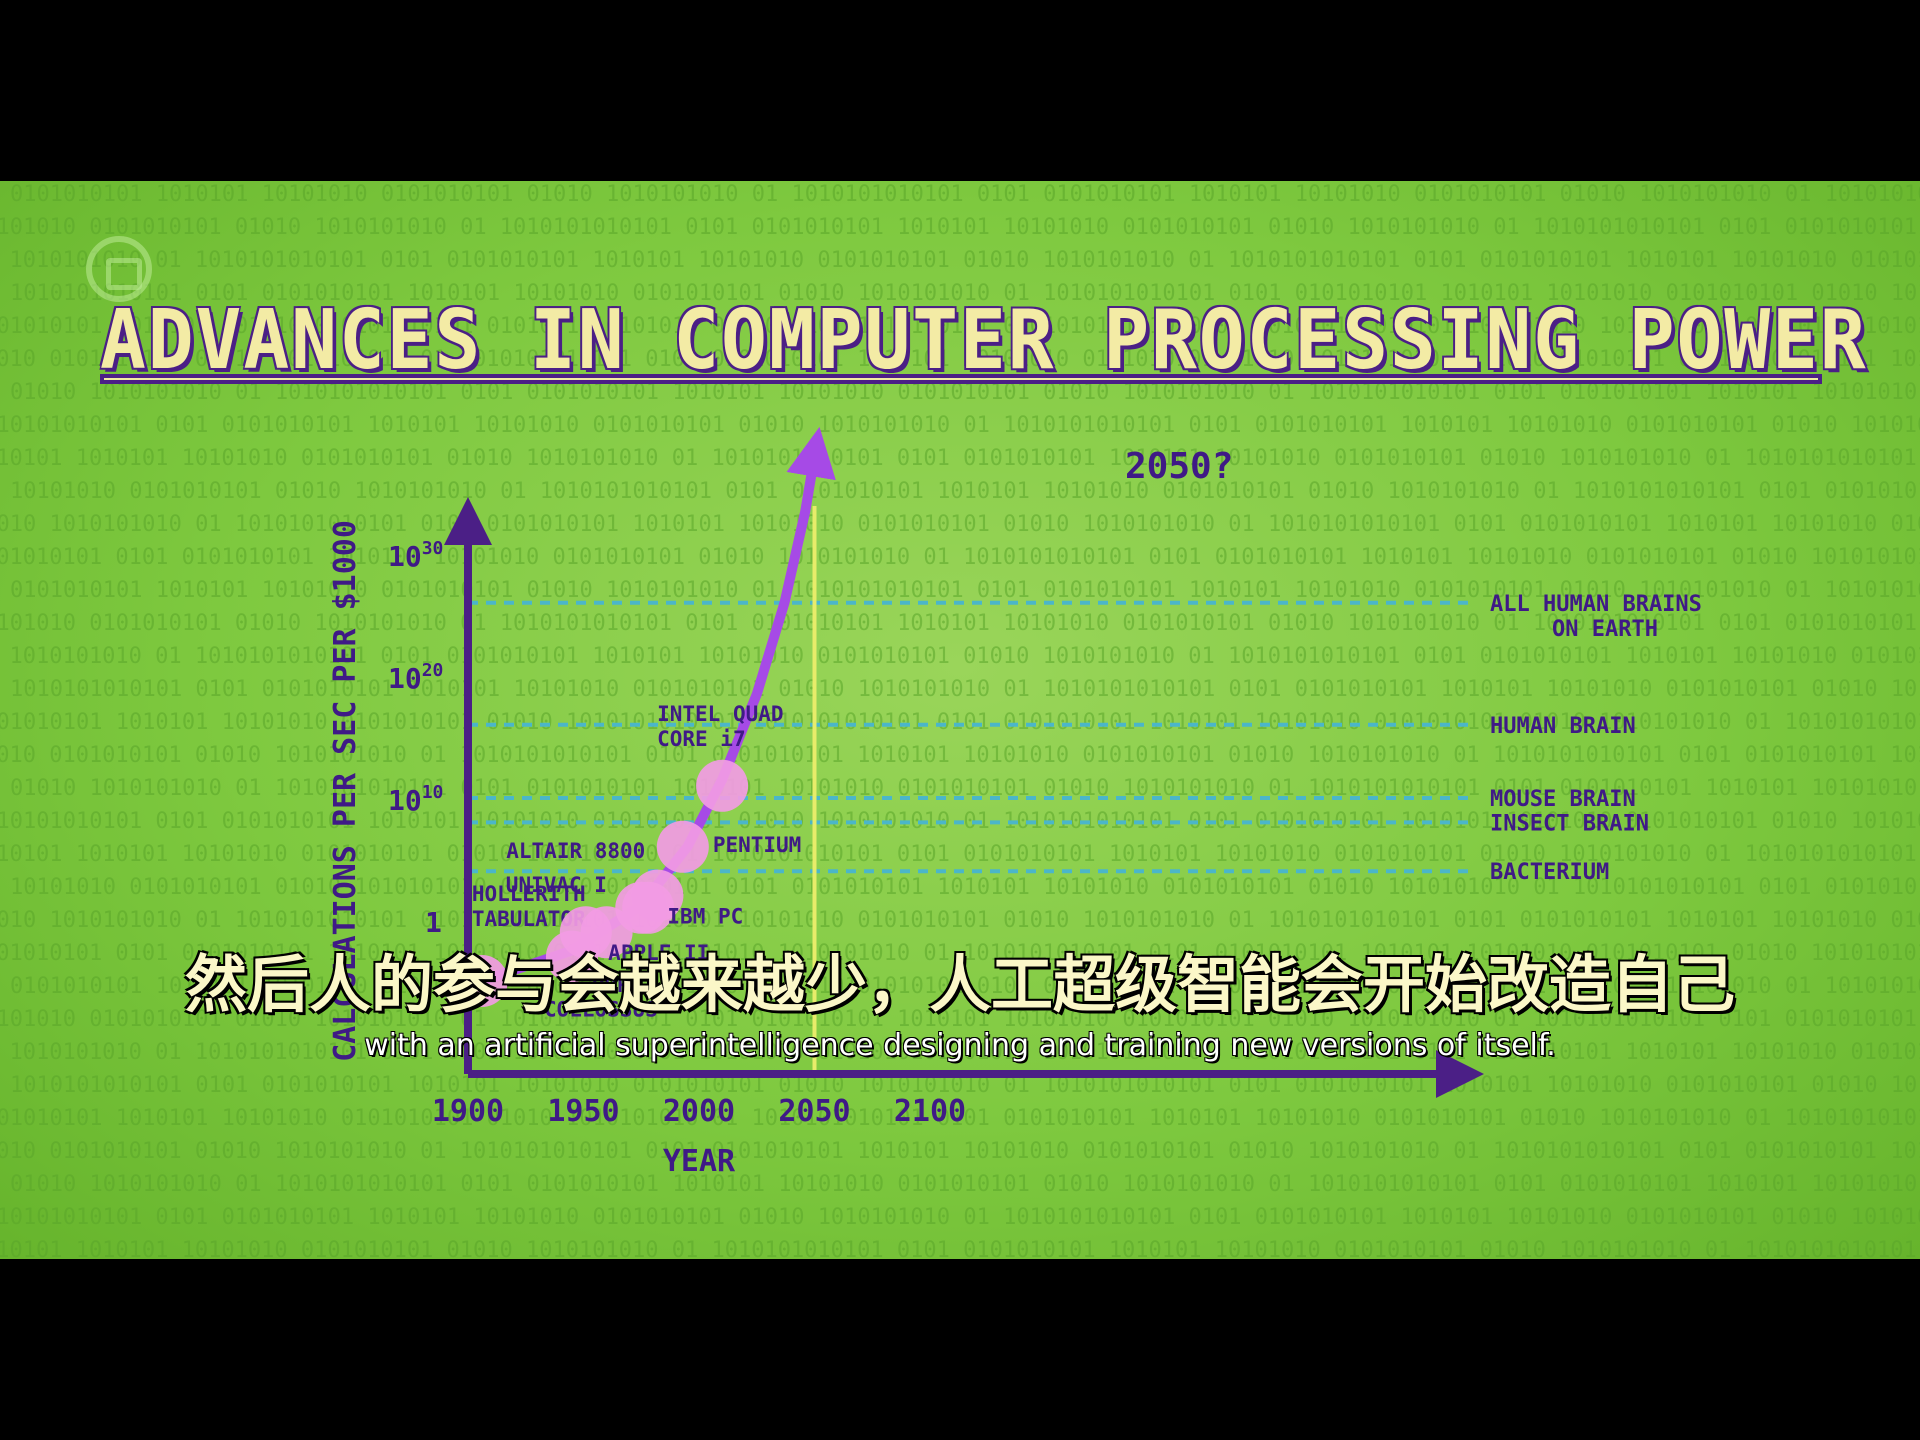 This screenshot has height=1440, width=1920. Describe the element at coordinates (601, 1010) in the screenshot. I see `data-point-label: COLLOSSUS` at that location.